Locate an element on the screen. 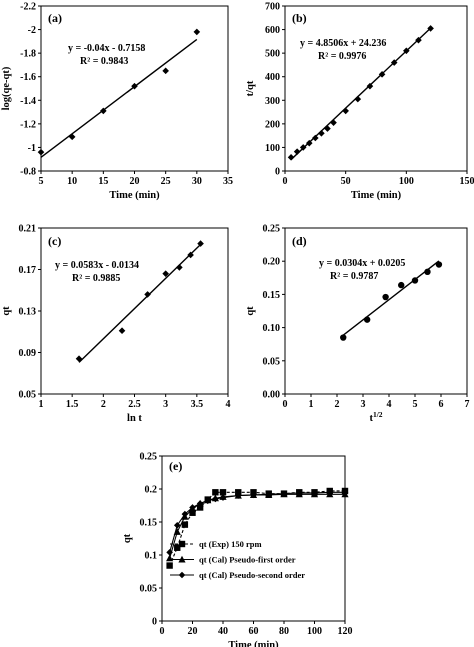 Image resolution: width=474 pixels, height=647 pixels. x-tick-label: 3 is located at coordinates (165, 404).